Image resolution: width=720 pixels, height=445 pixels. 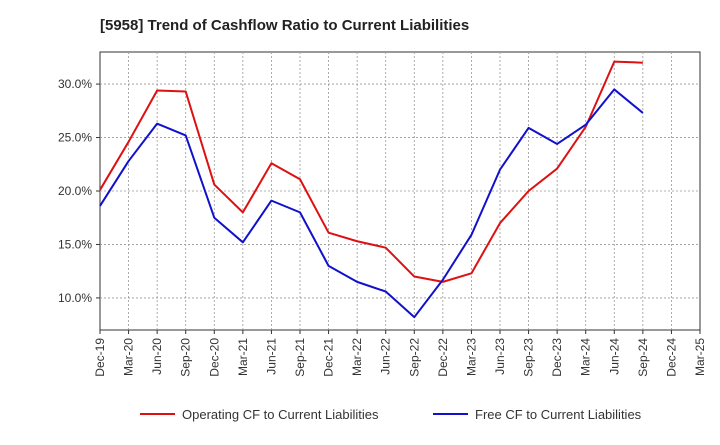 What do you see at coordinates (280, 414) in the screenshot?
I see `legend-label-operating-cf: Operating CF to Current Liabilities` at bounding box center [280, 414].